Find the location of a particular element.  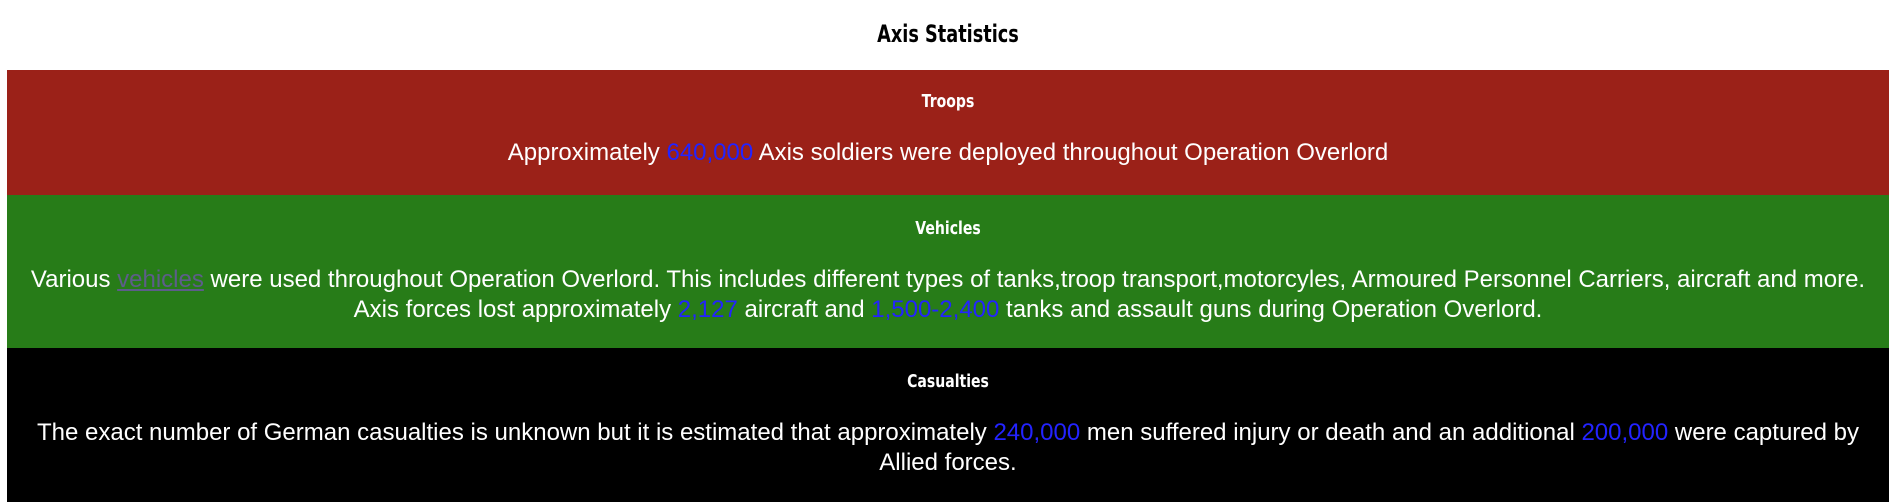

vehicles-link: vehicles is located at coordinates (160, 279).